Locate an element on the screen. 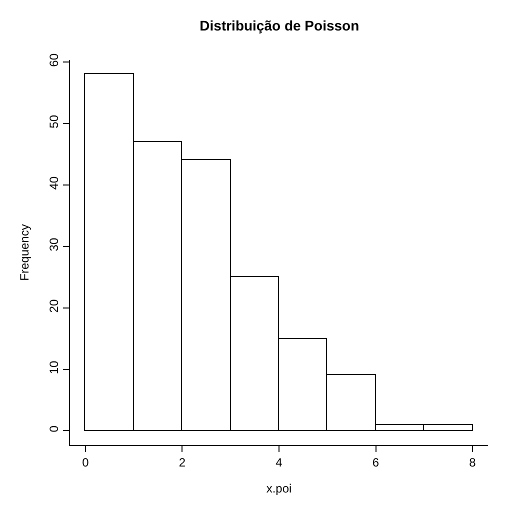  x-tick-label: 4 is located at coordinates (279, 462).